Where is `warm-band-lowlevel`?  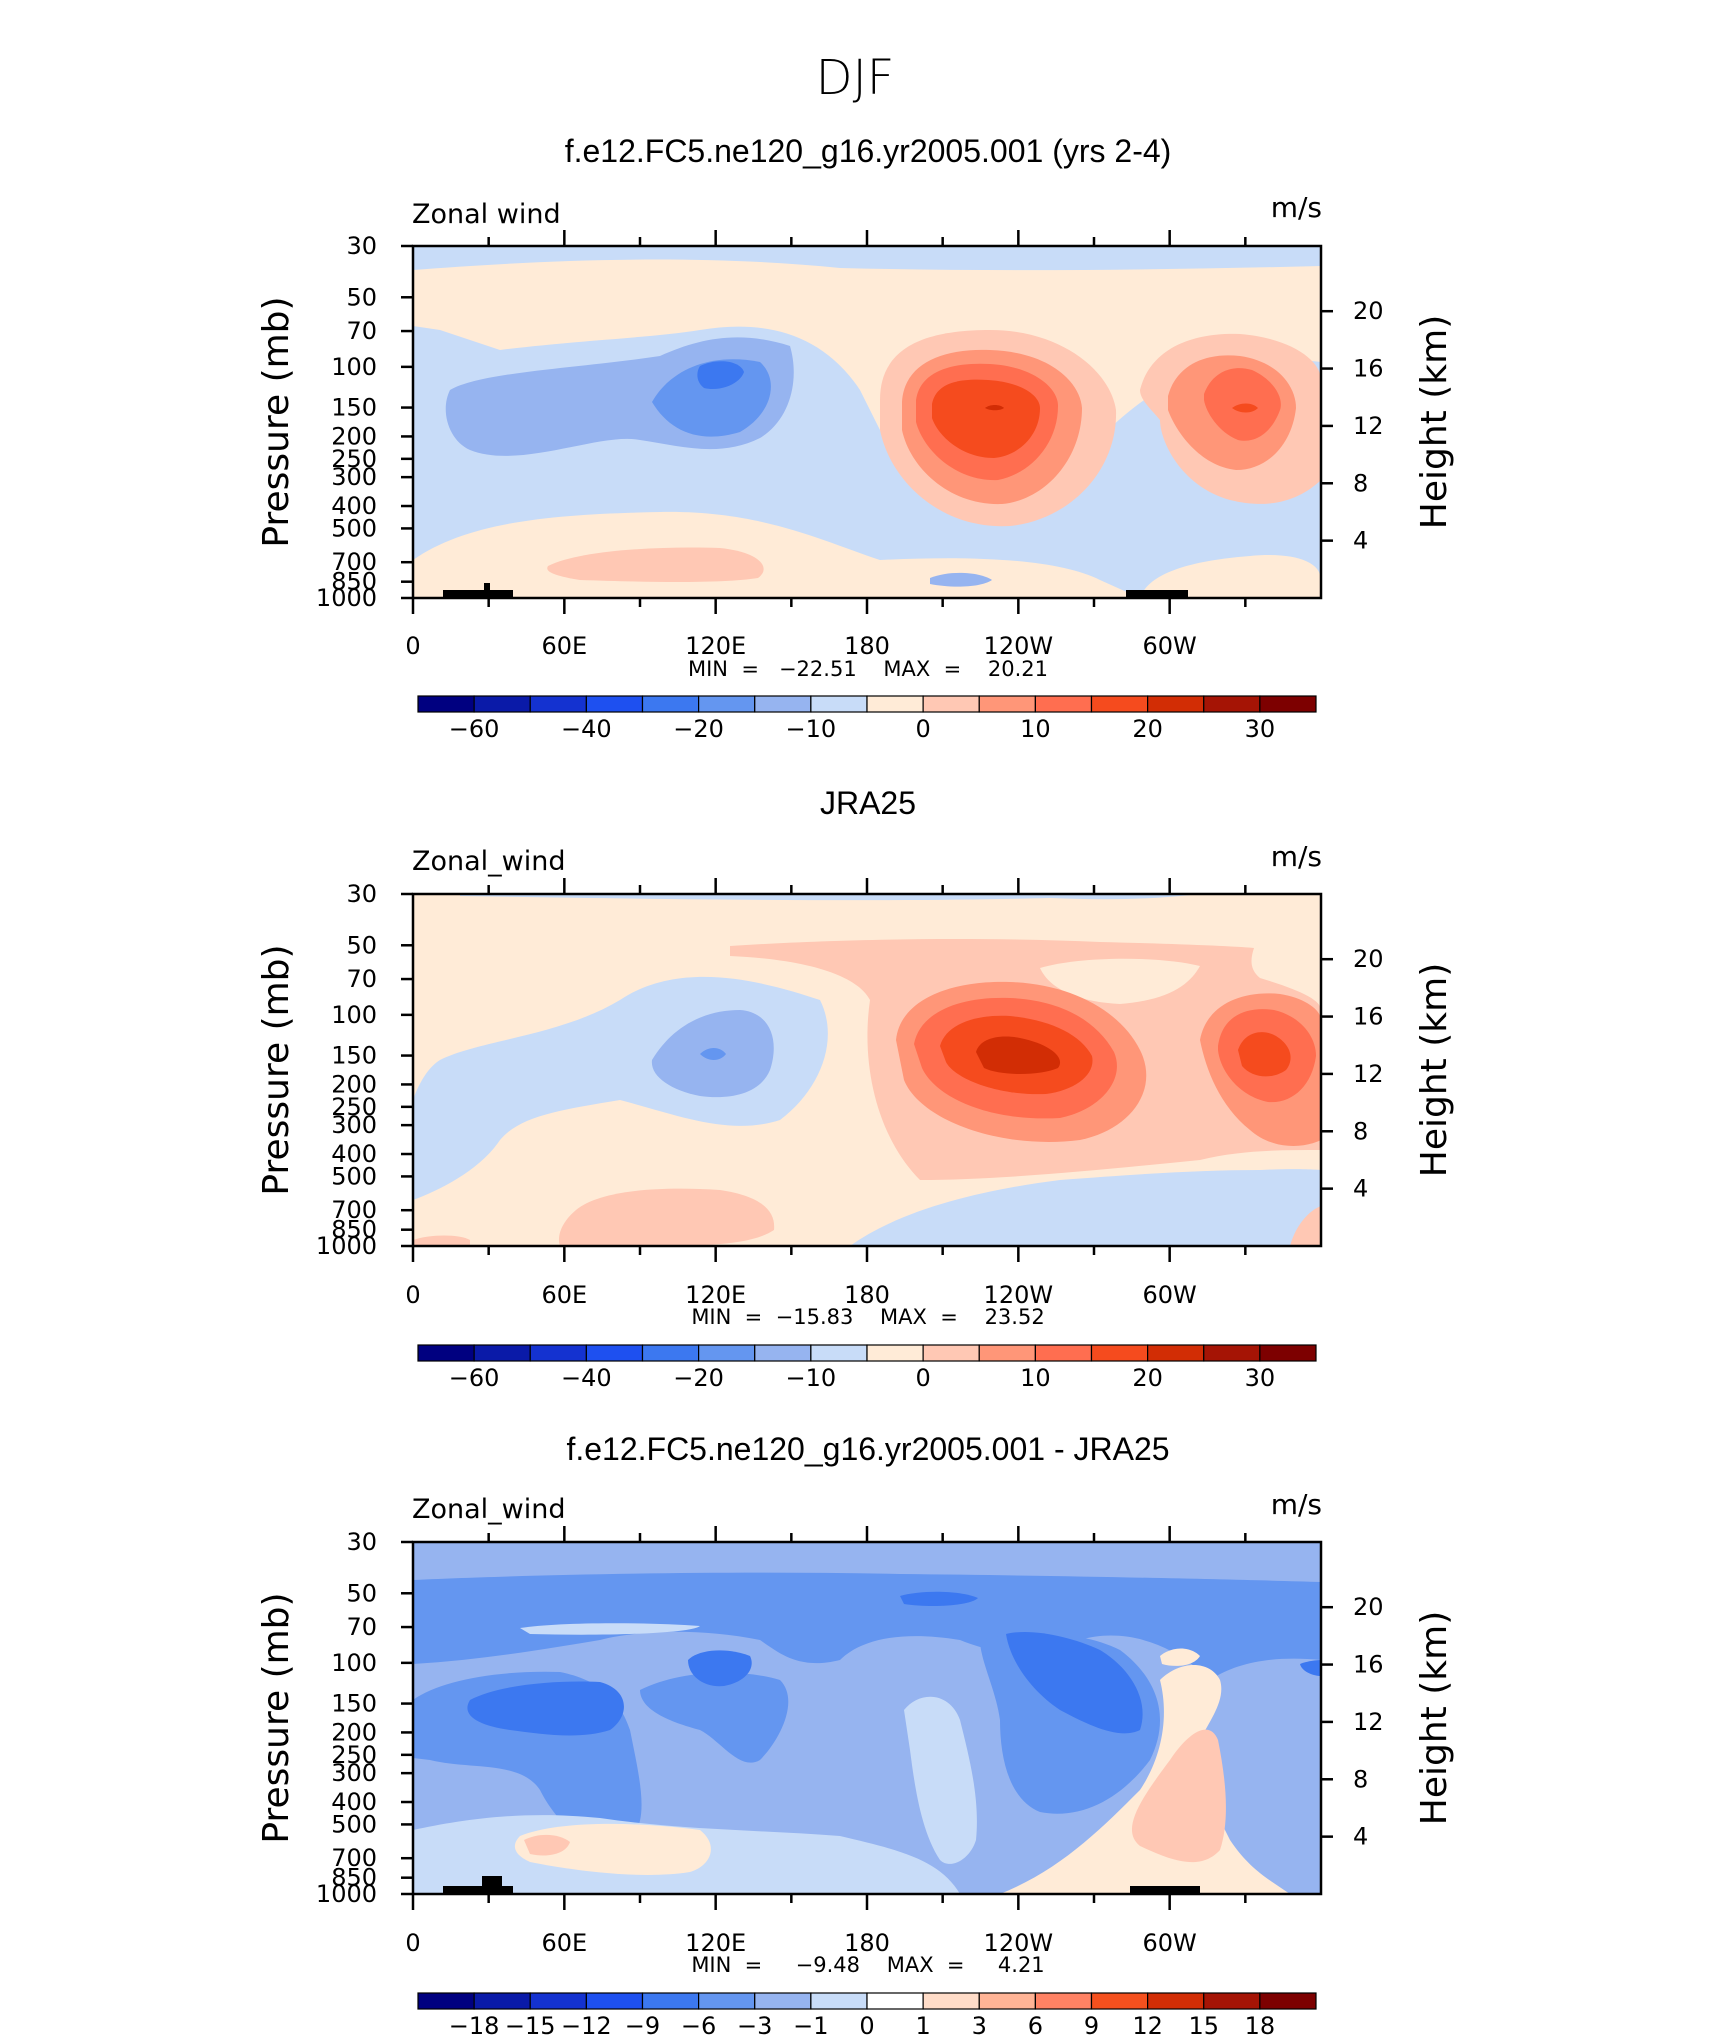
warm-band-lowlevel is located at coordinates (655, 564).